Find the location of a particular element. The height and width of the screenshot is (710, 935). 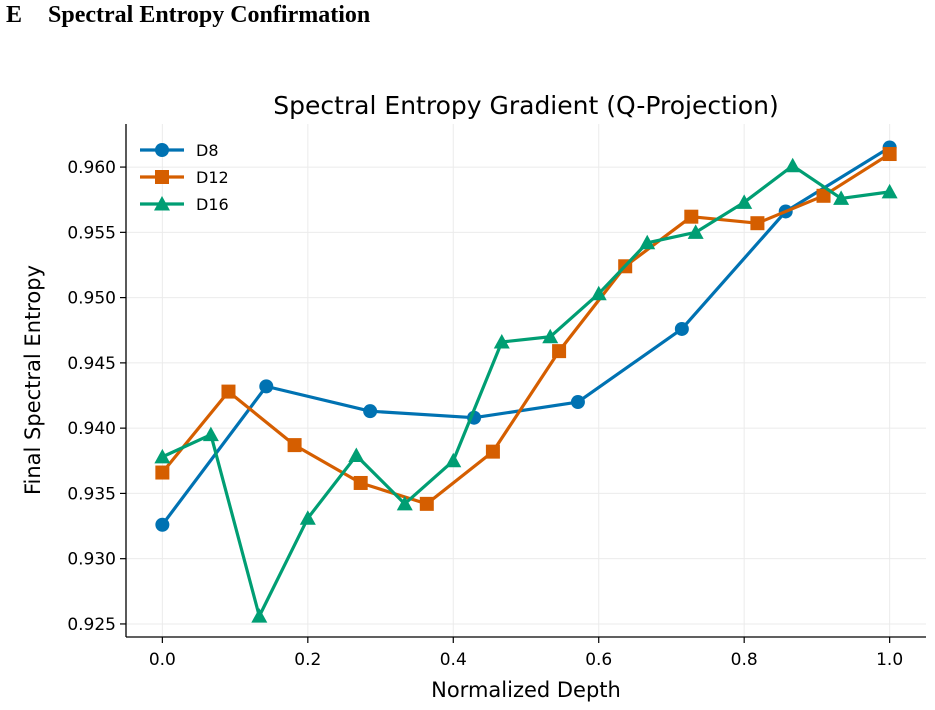

x-tick-label: 1.0 is located at coordinates (889, 660).